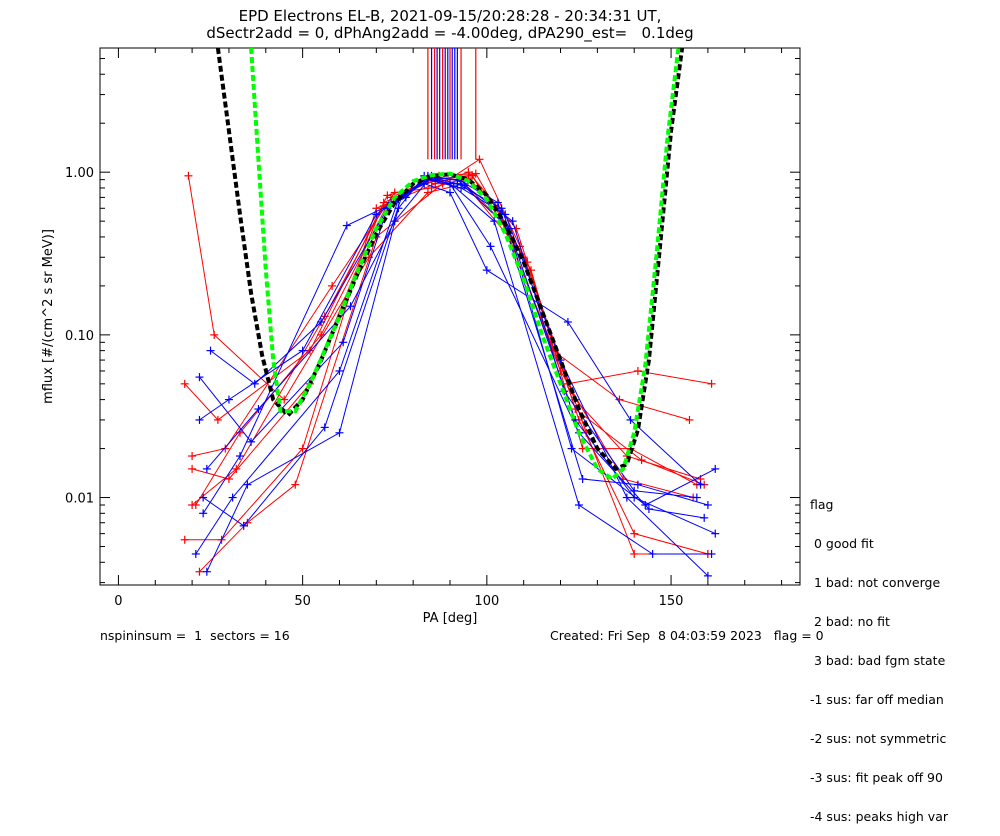 The image size is (1000, 836). Describe the element at coordinates (850, 621) in the screenshot. I see `legend-item: 2 bad: no fit` at that location.